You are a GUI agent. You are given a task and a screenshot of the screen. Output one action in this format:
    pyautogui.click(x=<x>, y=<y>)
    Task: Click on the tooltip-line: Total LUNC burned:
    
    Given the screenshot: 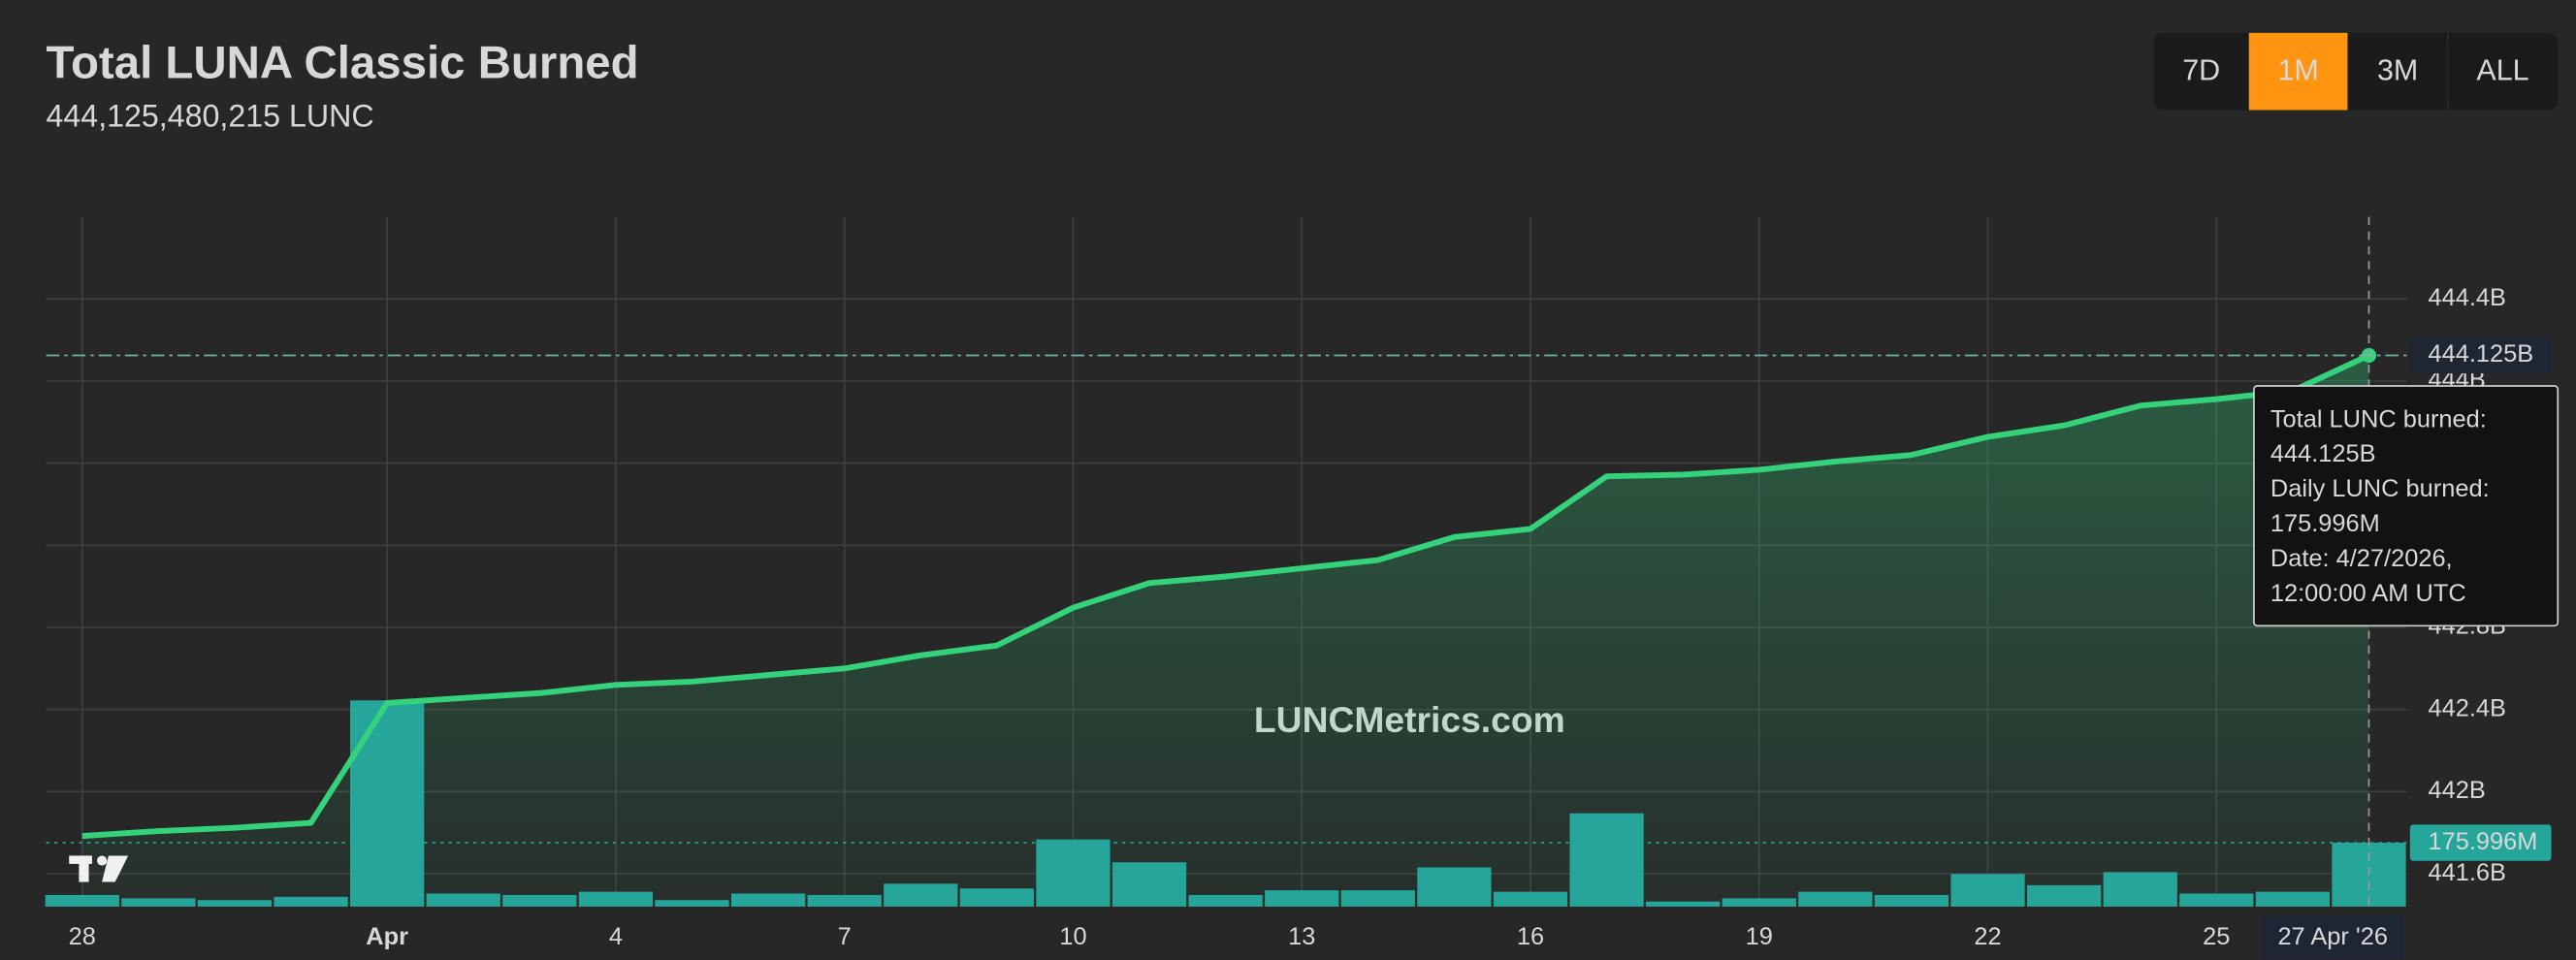 What is the action you would take?
    pyautogui.click(x=2378, y=418)
    